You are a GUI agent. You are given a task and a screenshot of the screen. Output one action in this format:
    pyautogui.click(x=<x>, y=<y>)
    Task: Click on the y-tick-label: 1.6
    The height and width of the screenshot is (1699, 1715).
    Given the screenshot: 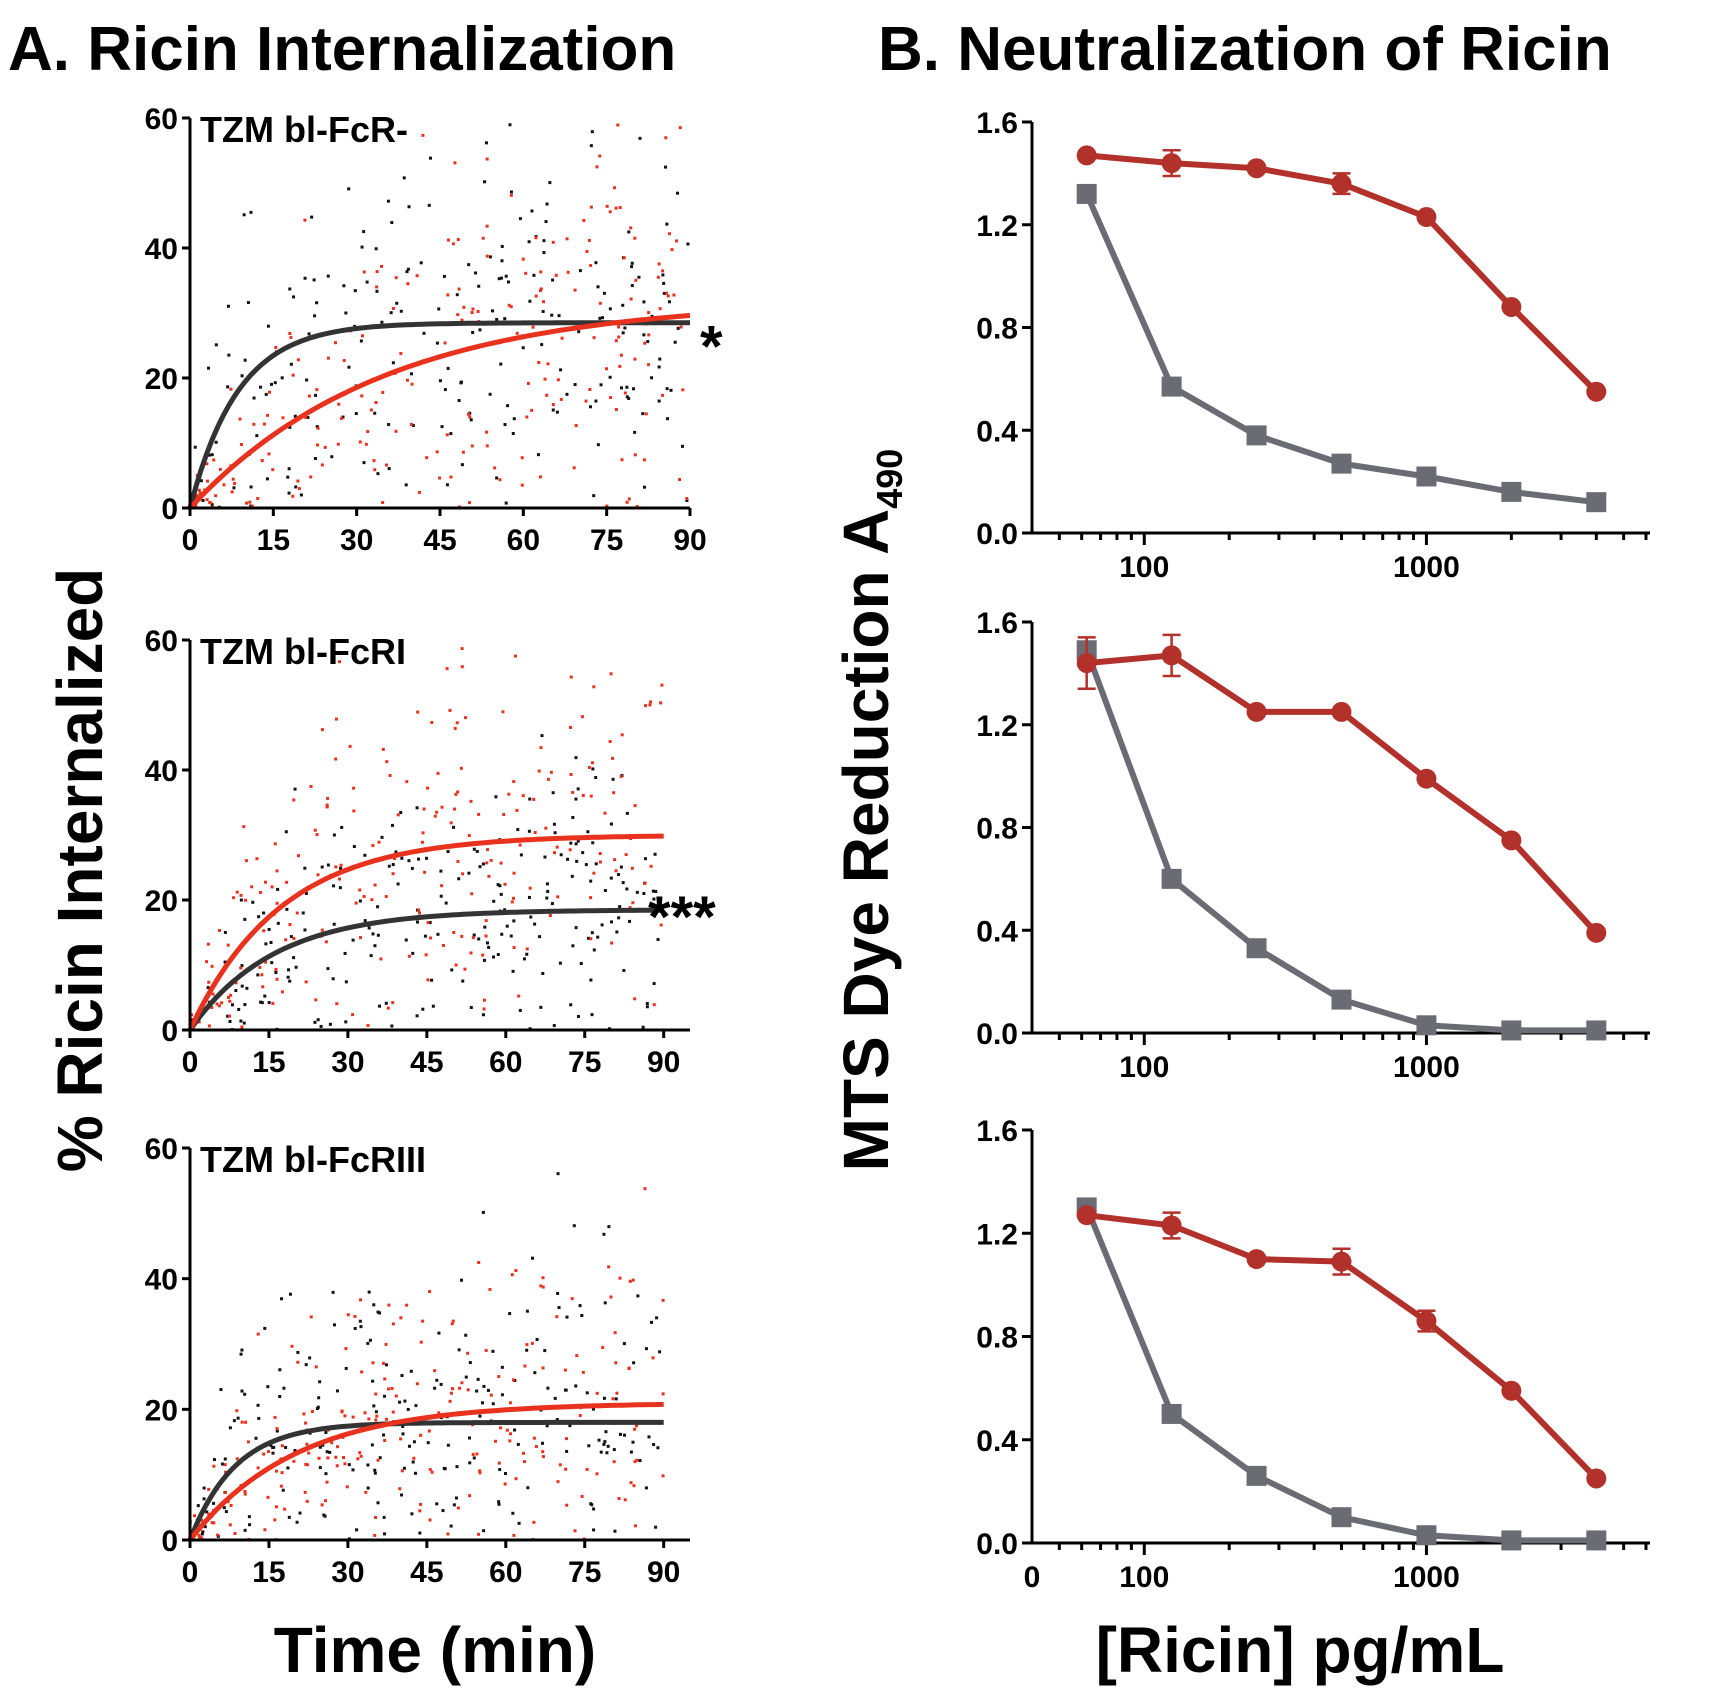 What is the action you would take?
    pyautogui.click(x=997, y=1131)
    